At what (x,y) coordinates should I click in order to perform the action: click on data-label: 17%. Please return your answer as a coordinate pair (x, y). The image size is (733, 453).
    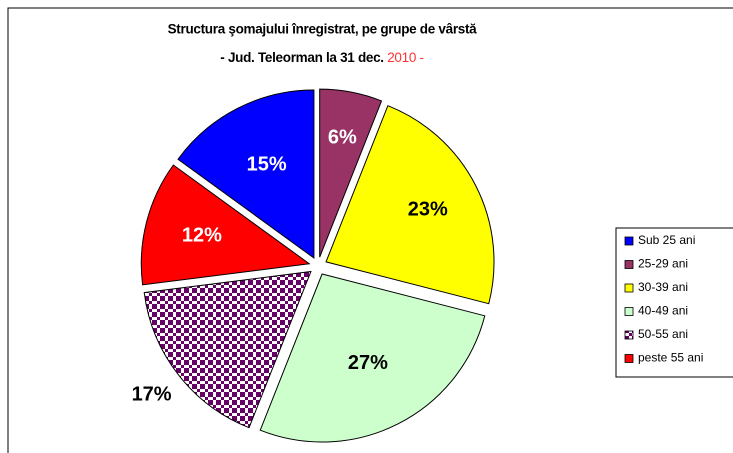
    Looking at the image, I should click on (152, 394).